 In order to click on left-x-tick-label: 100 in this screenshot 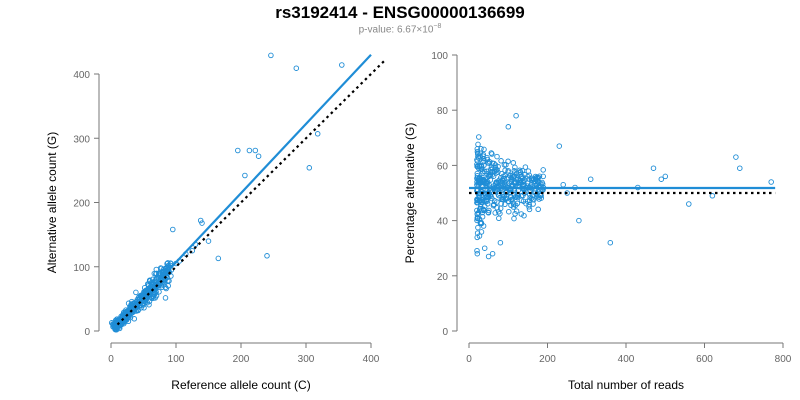, I will do `click(176, 359)`.